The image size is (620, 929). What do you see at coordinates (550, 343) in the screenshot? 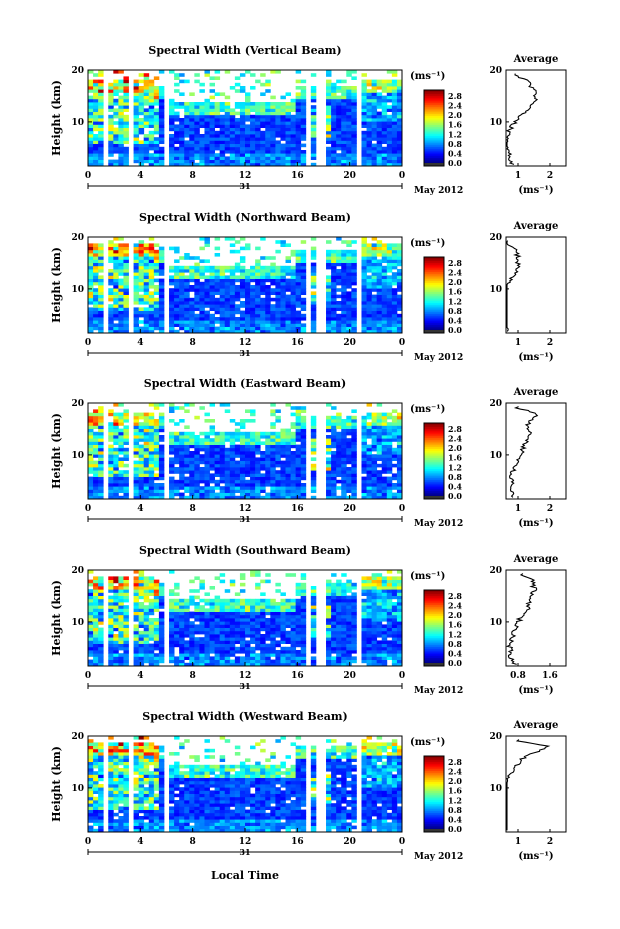
I see `avg-x-tick-label: 2` at bounding box center [550, 343].